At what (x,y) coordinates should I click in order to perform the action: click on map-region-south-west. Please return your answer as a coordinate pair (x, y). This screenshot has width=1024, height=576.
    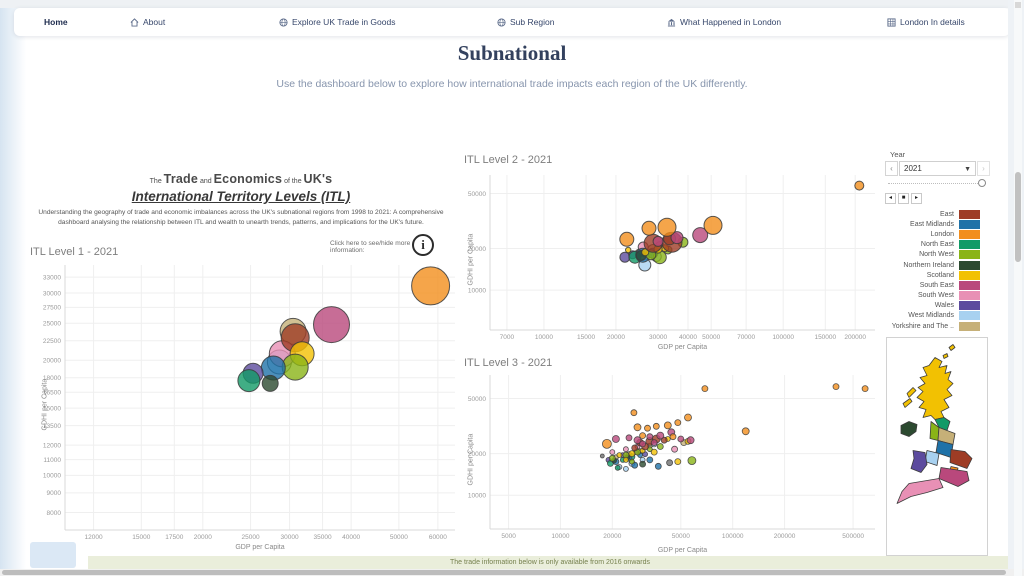
    Looking at the image, I should click on (920, 491).